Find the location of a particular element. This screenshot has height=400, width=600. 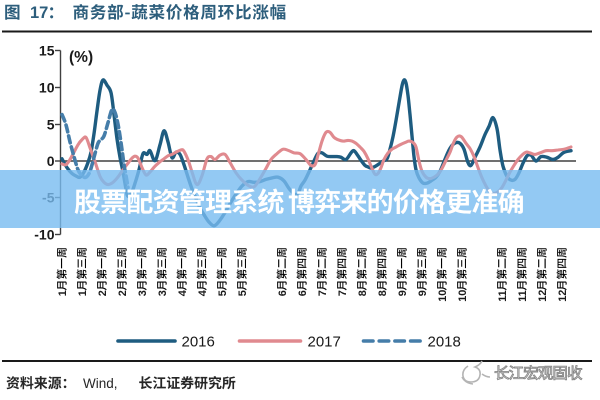

svg-text: 2018 is located at coordinates (444, 341).